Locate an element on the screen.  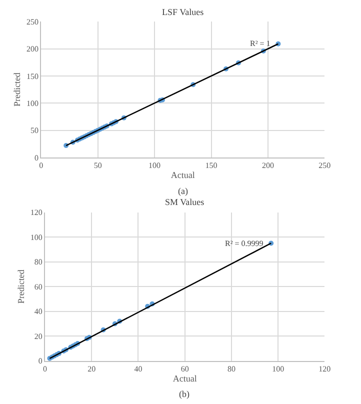
chart-title: LSF Values is located at coordinates (183, 12).